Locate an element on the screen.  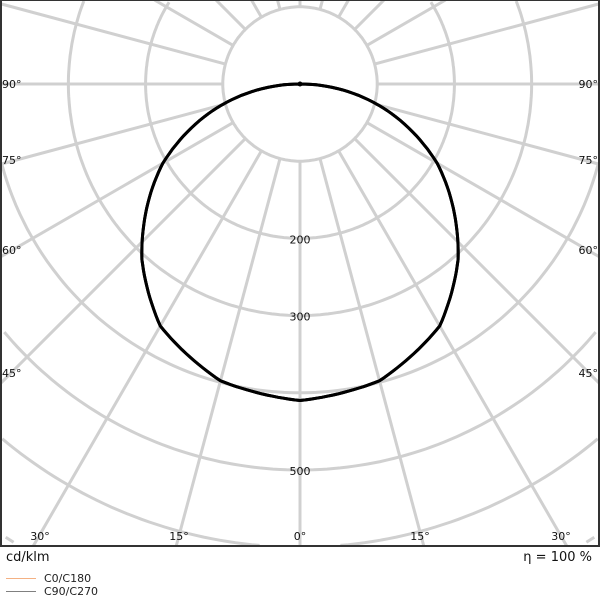
legend-item-c90: C90/C270 is located at coordinates (52, 591).